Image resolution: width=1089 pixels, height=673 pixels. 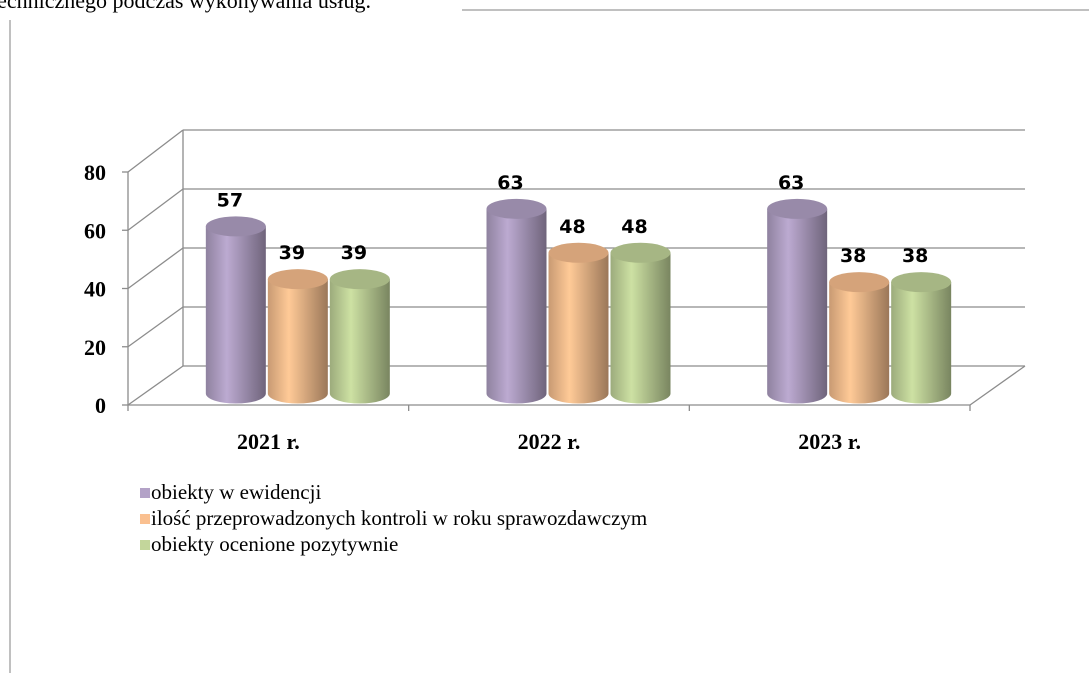 I want to click on floor-right, so click(x=997, y=385).